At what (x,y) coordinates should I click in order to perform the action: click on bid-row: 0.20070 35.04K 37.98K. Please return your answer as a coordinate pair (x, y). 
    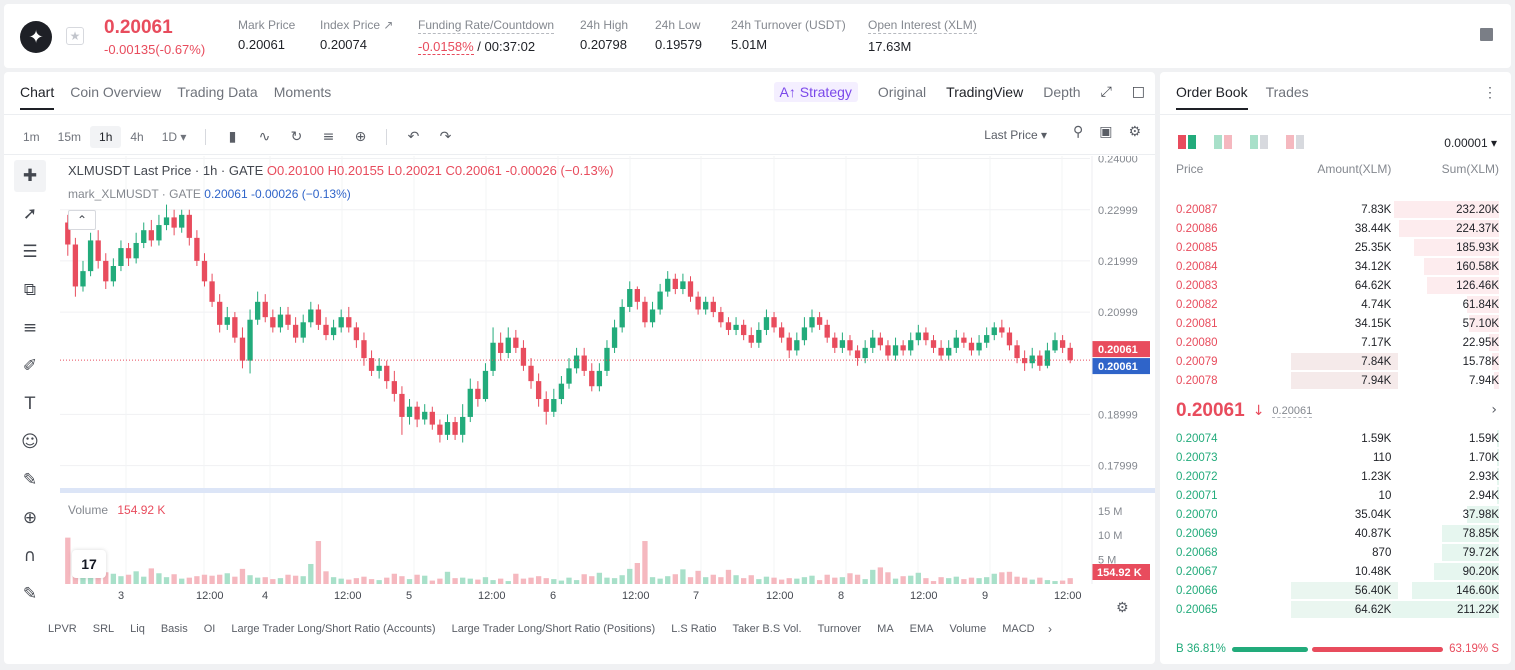
    Looking at the image, I should click on (1335, 514).